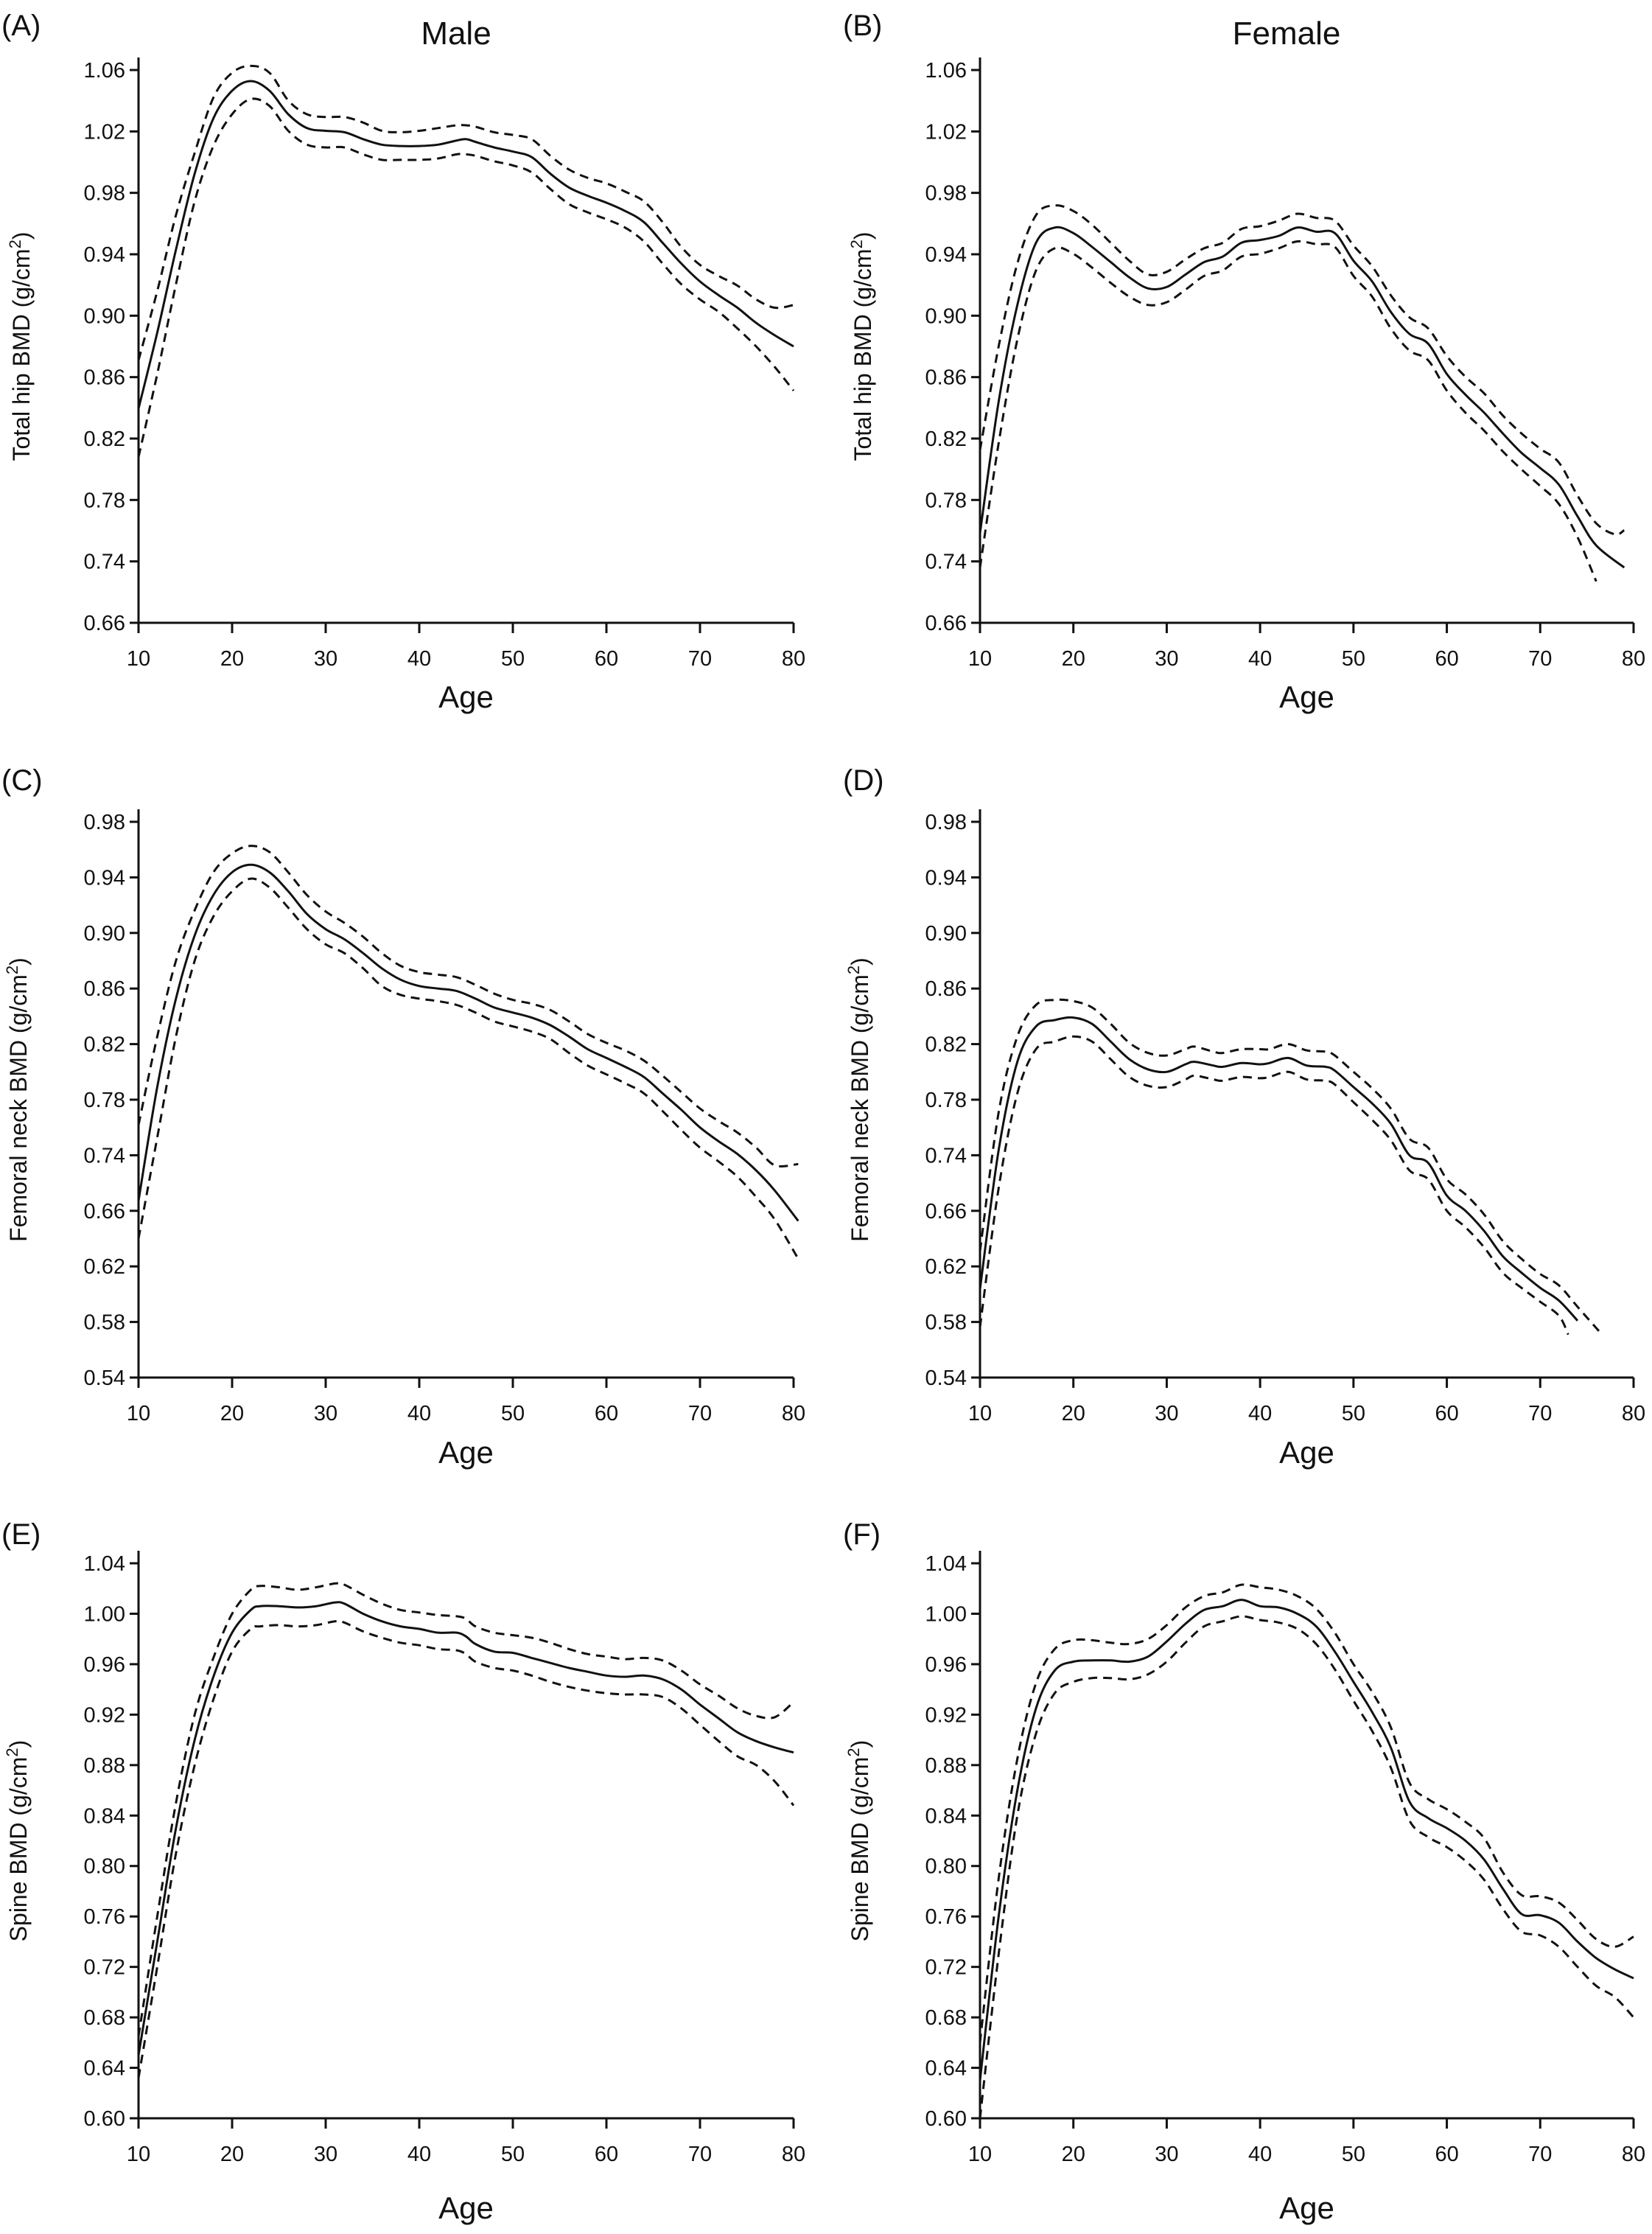  Describe the element at coordinates (104, 1766) in the screenshot. I see `y-tick-label: 0.88` at that location.